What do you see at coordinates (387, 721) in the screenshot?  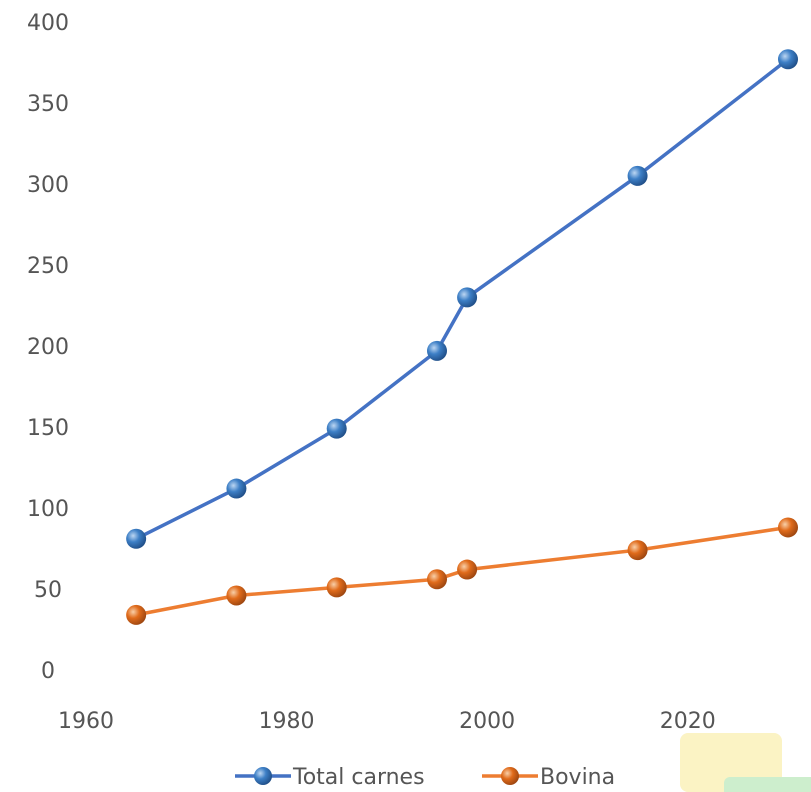 I see `x-axis: 1960 1980 2000 2020` at bounding box center [387, 721].